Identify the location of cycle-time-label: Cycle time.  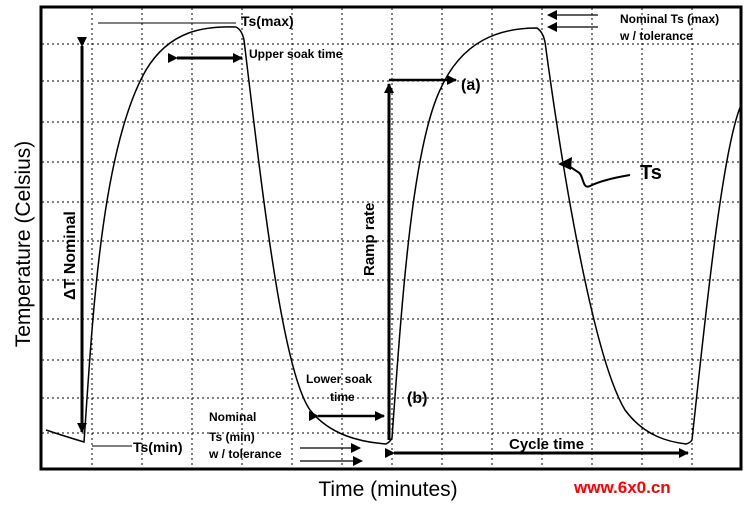
(546, 444).